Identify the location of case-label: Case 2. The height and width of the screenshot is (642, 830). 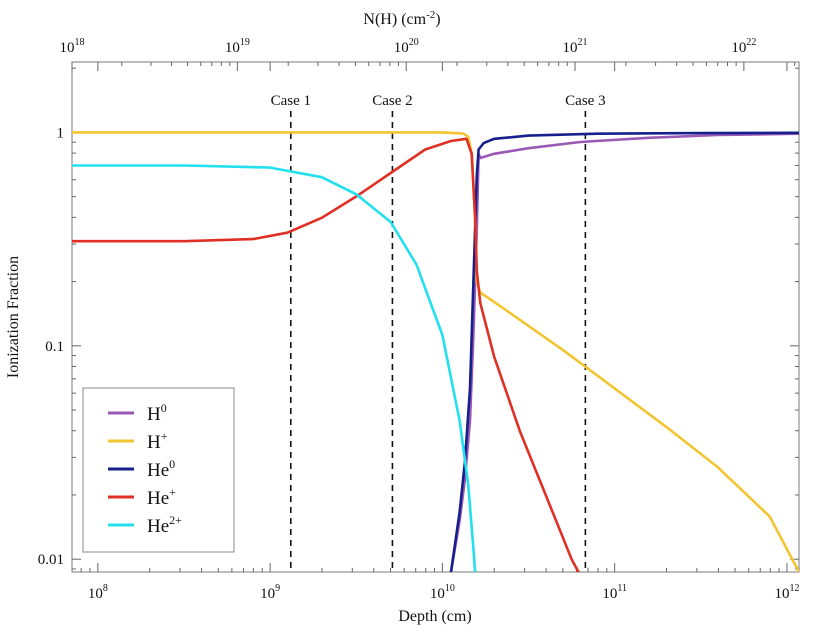
(392, 101).